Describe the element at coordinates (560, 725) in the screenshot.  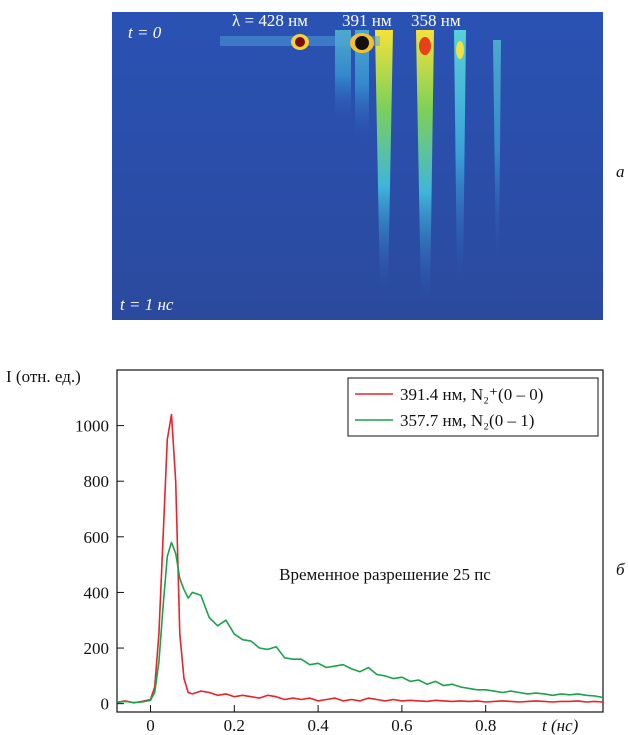
I see `x-axis-label: t (нс)` at that location.